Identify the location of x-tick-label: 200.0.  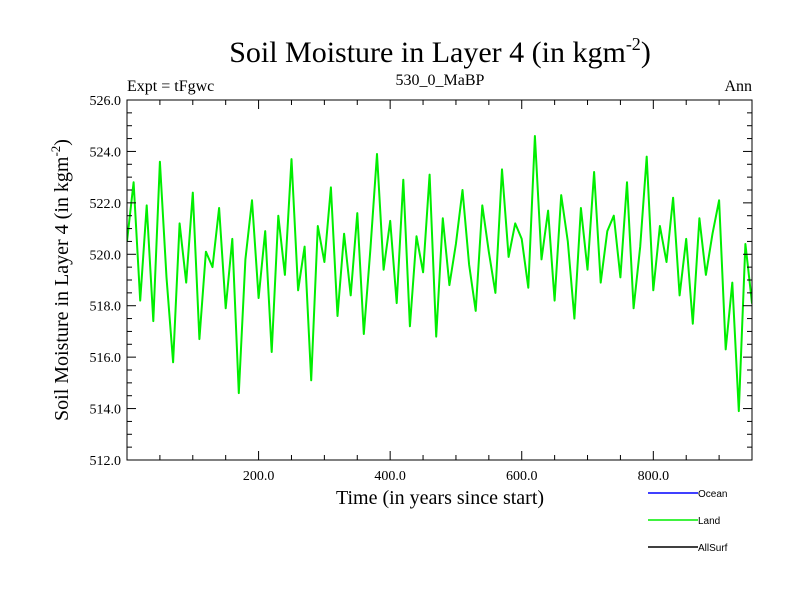
(259, 476).